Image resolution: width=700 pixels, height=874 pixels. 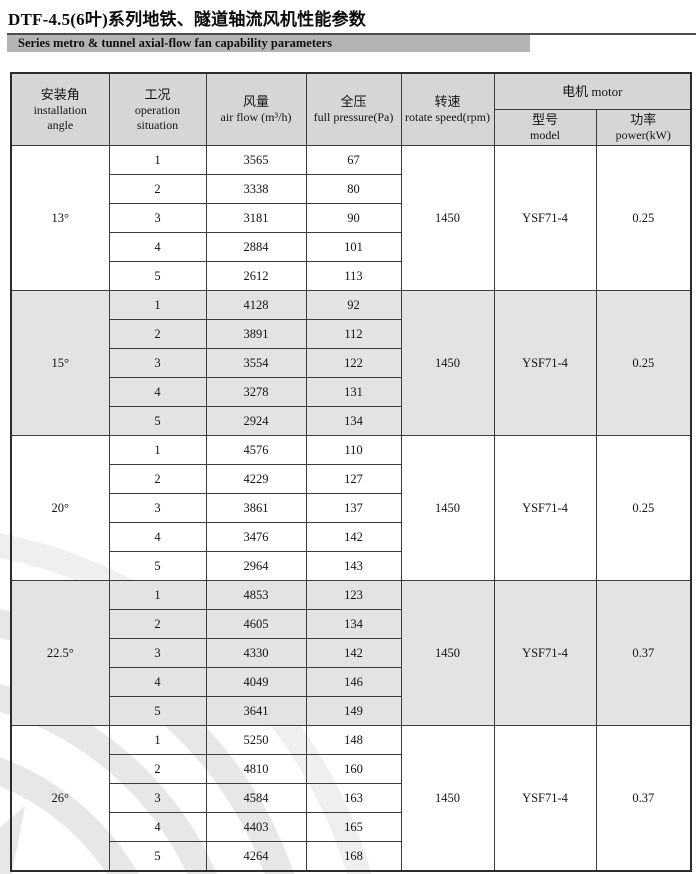 What do you see at coordinates (256, 218) in the screenshot?
I see `flow-cell: 3181` at bounding box center [256, 218].